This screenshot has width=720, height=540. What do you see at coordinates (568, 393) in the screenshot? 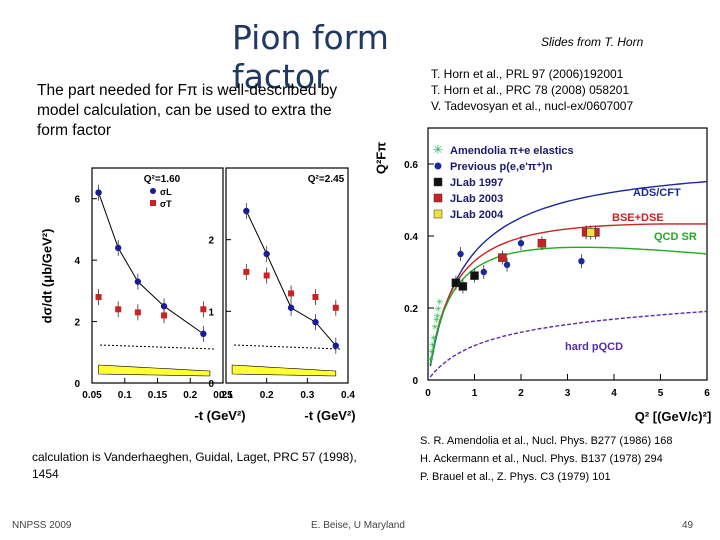
I see `x-tick-label: 3` at bounding box center [568, 393].